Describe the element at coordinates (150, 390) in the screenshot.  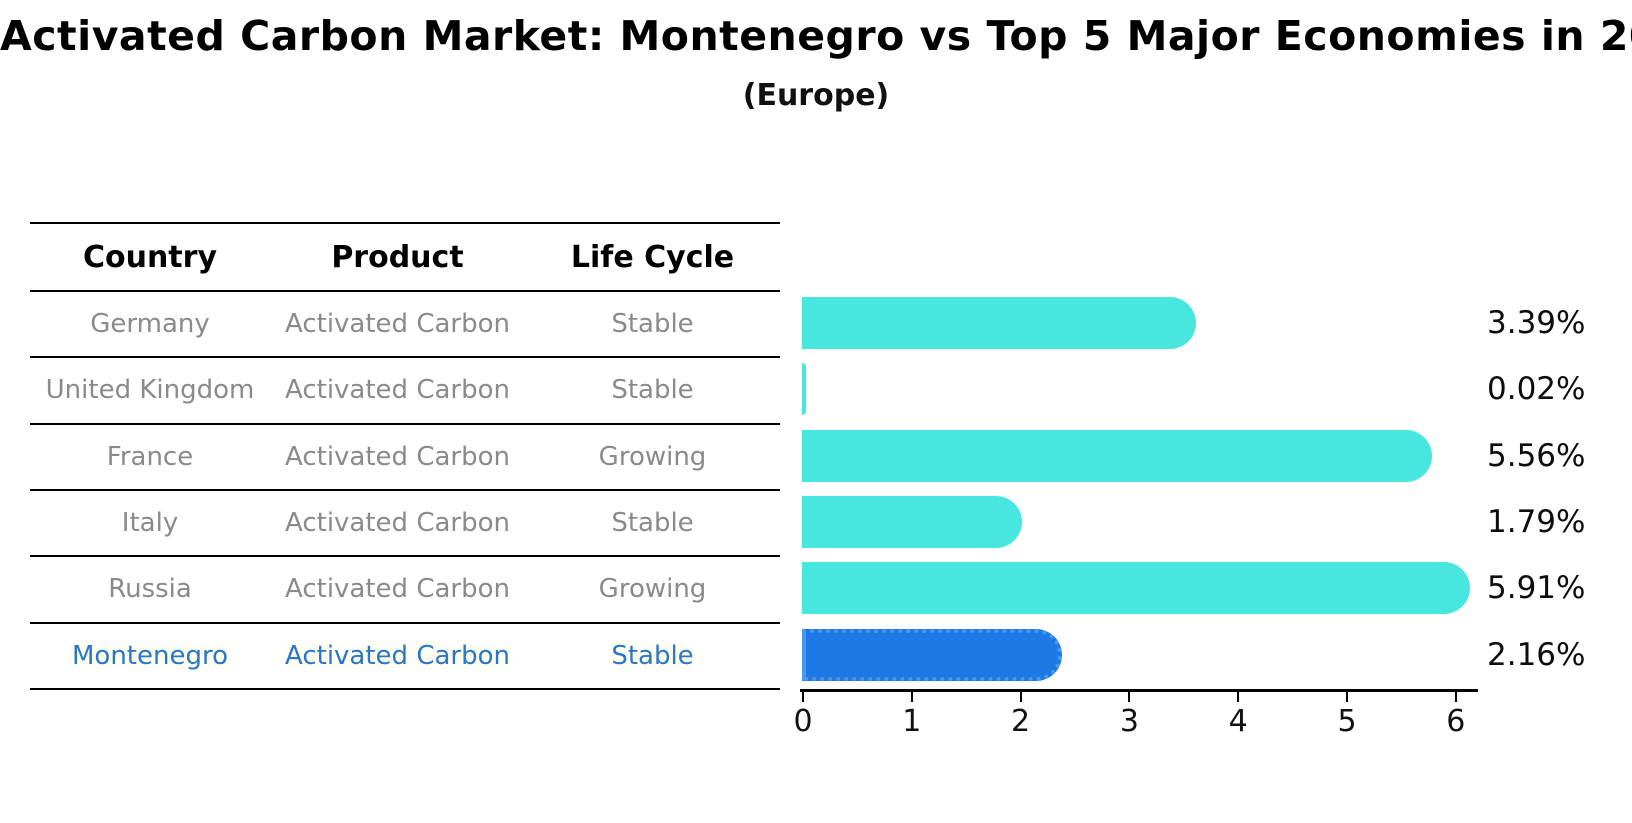
I see `cell-country: United Kingdom` at that location.